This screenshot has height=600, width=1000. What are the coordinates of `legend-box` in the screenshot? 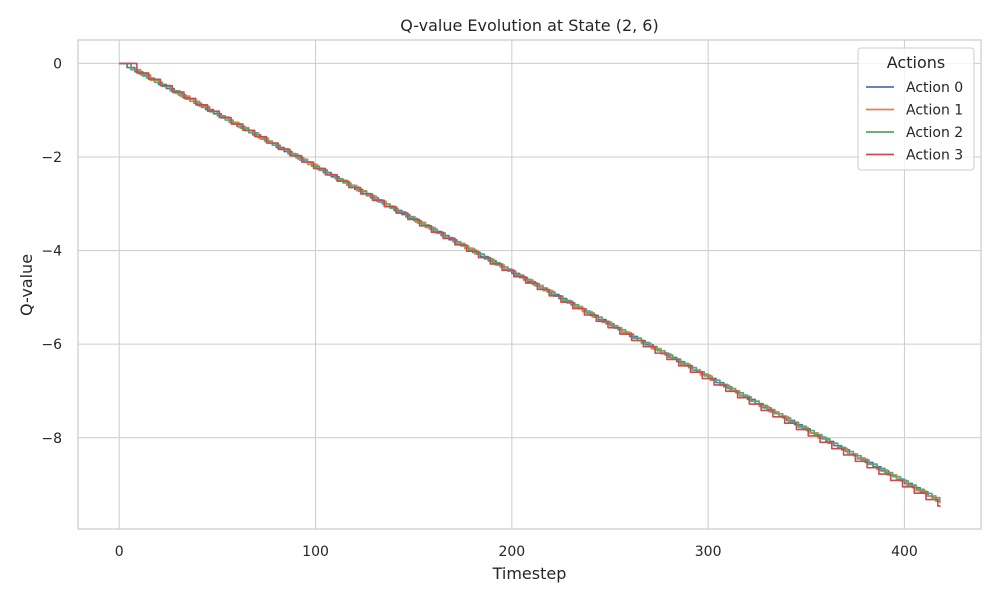 It's located at (916, 109).